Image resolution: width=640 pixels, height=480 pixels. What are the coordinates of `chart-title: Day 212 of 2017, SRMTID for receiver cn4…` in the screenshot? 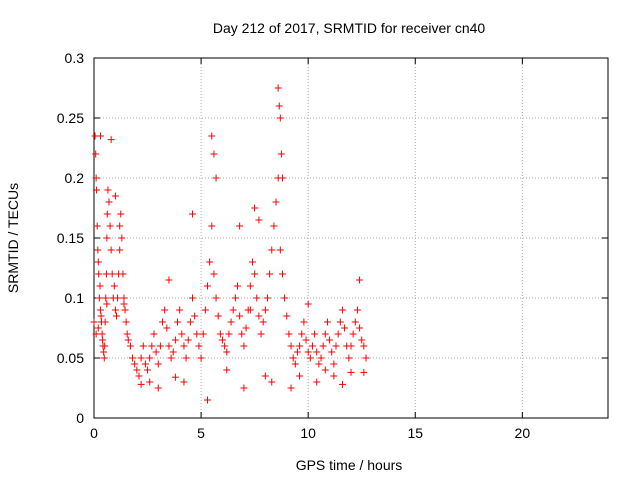 It's located at (349, 28).